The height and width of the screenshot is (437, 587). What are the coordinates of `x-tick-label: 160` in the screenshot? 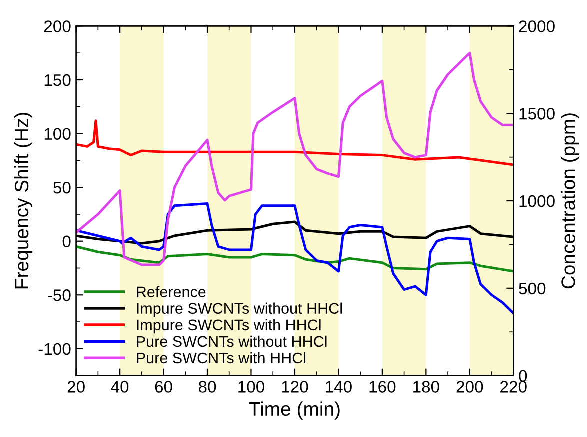 It's located at (383, 387).